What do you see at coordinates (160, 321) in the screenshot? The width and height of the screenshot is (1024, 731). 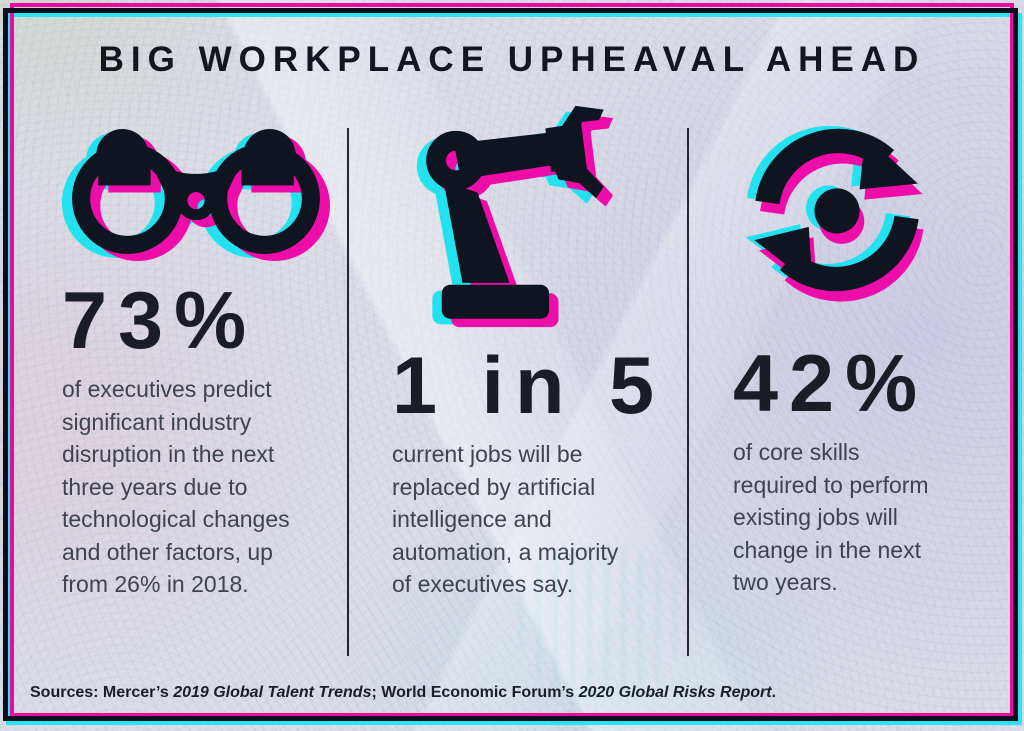 I see `stat-value-73: 73%` at bounding box center [160, 321].